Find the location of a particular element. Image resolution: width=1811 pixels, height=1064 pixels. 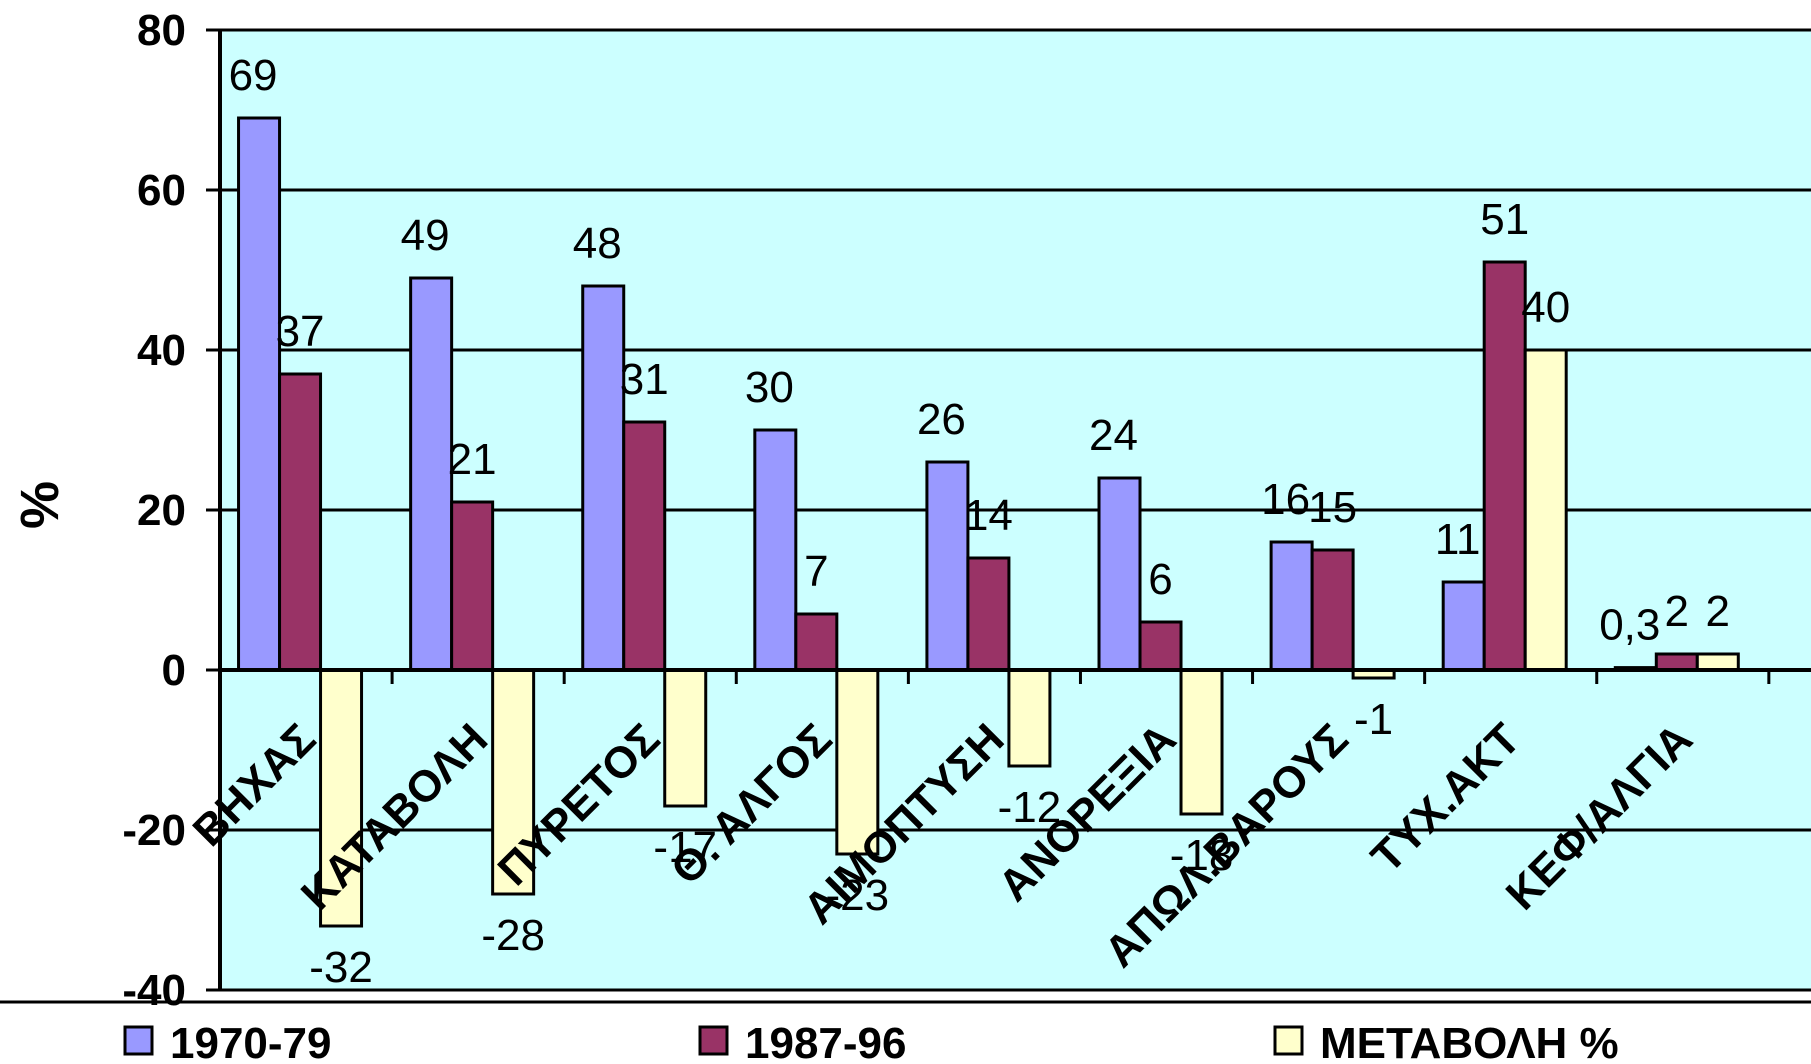

data-label: -32 is located at coordinates (341, 967).